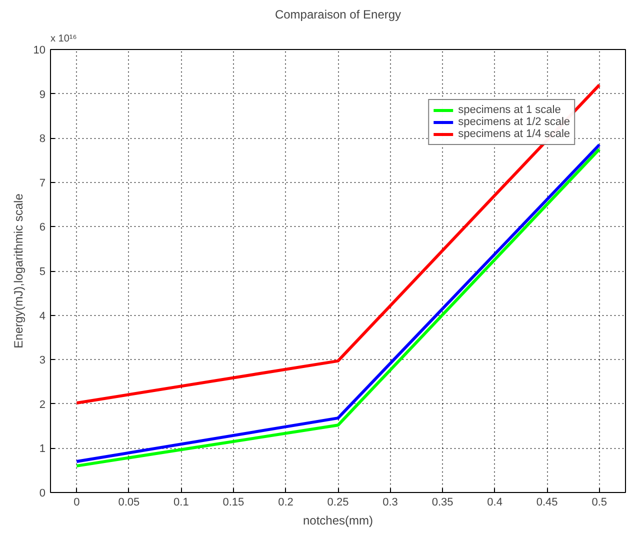 The width and height of the screenshot is (635, 535). Describe the element at coordinates (63, 39) in the screenshot. I see `text: x 10¹⁶` at that location.